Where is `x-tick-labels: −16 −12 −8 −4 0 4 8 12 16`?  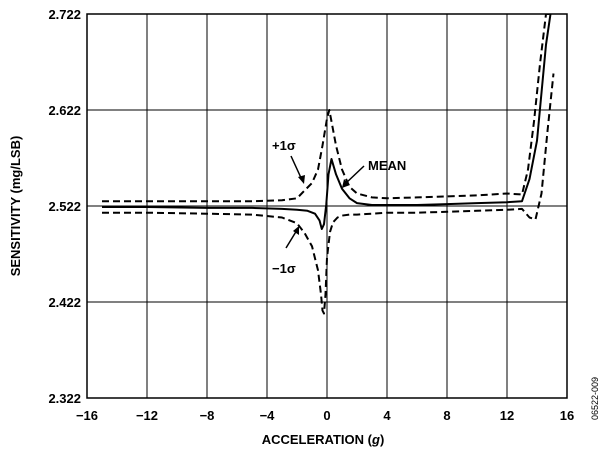
x-tick-labels: −16 −12 −8 −4 0 4 8 12 16 is located at coordinates (325, 415).